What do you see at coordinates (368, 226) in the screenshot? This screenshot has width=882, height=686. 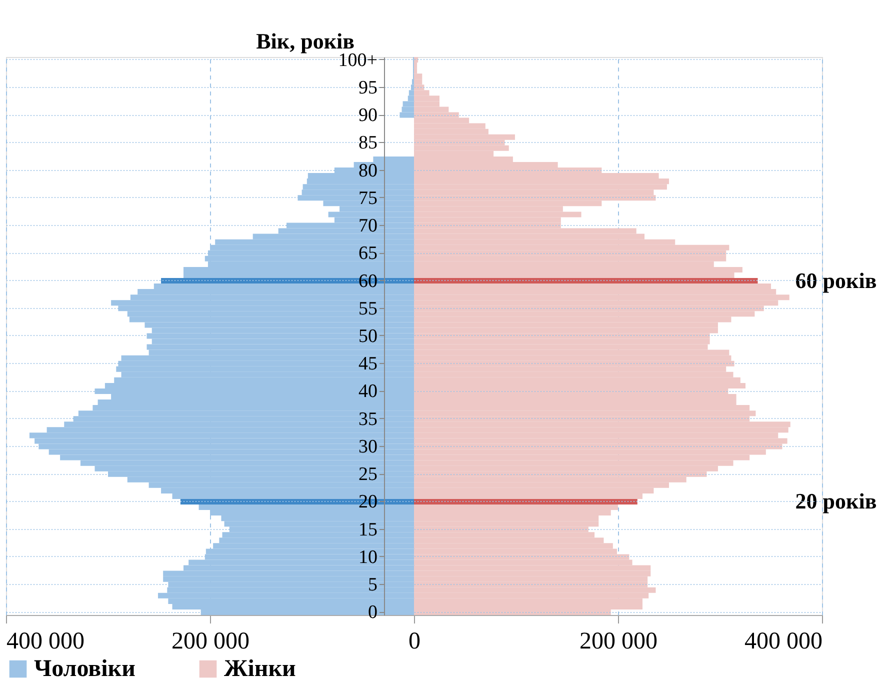 I see `y-tick-label: 70` at bounding box center [368, 226].